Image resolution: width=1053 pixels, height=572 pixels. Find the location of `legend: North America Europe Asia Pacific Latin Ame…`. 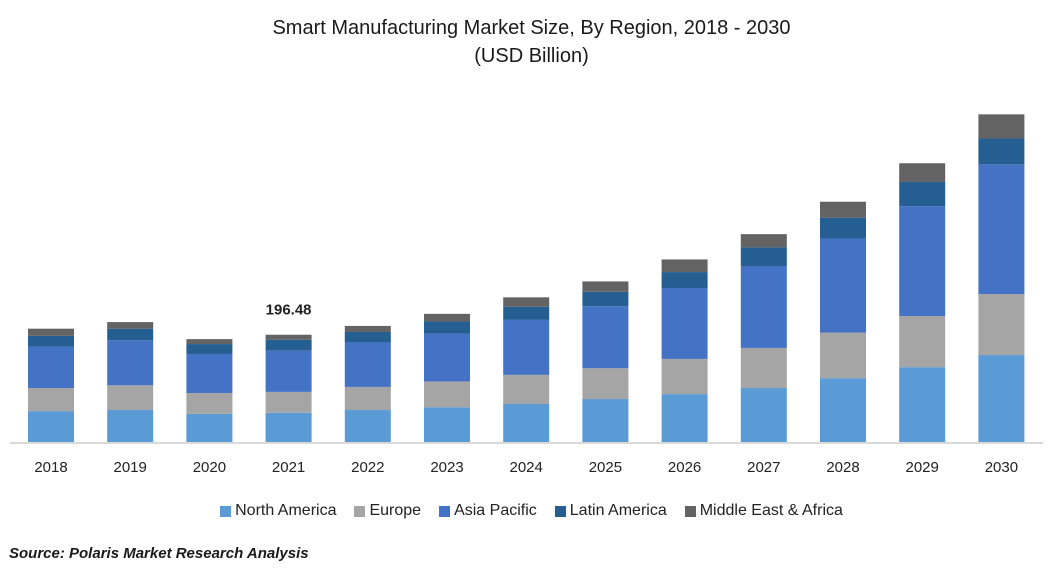

legend: North America Europe Asia Pacific Latin Ame… is located at coordinates (526, 511).